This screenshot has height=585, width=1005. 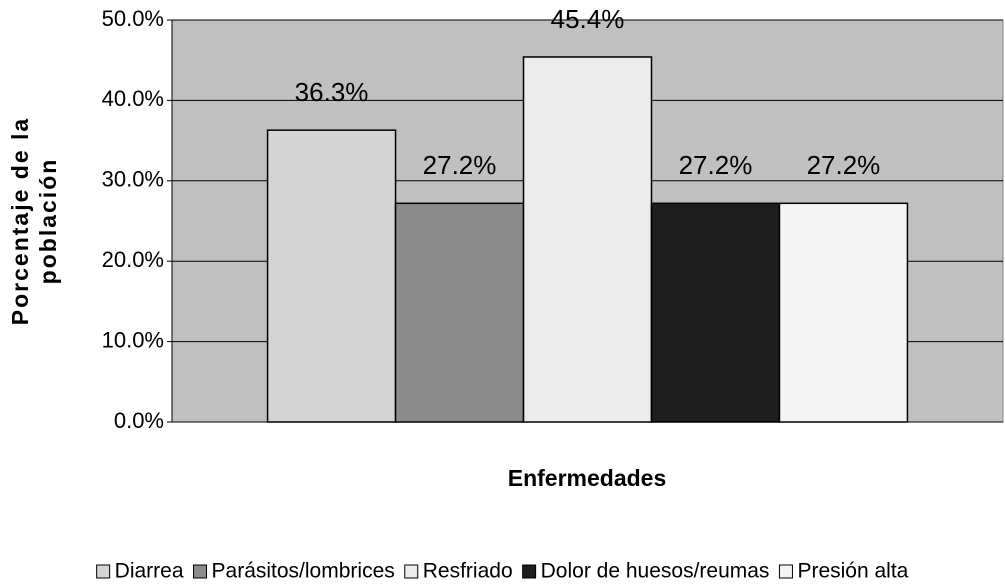 I want to click on y-axis-label: Porcentaje de la población, so click(x=34, y=221).